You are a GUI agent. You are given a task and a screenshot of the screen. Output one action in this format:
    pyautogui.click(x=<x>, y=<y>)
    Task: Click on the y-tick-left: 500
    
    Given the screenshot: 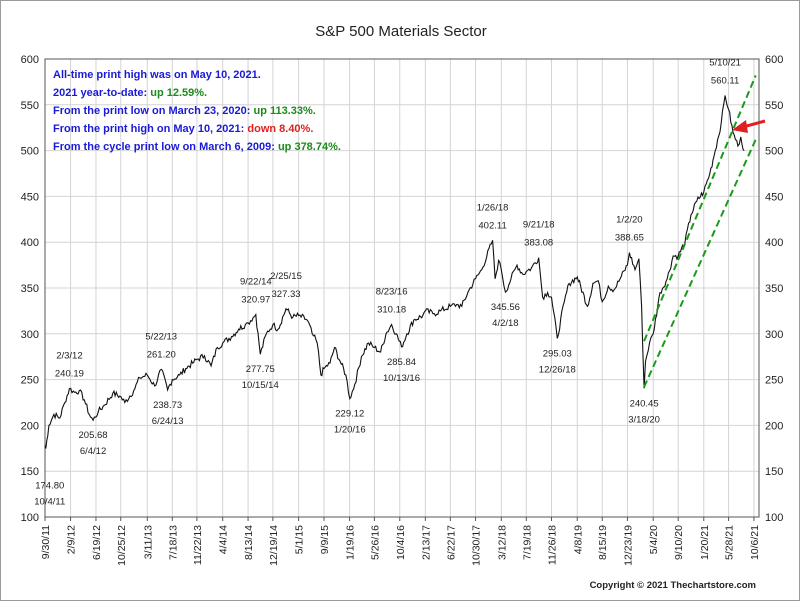 What is the action you would take?
    pyautogui.click(x=30, y=152)
    